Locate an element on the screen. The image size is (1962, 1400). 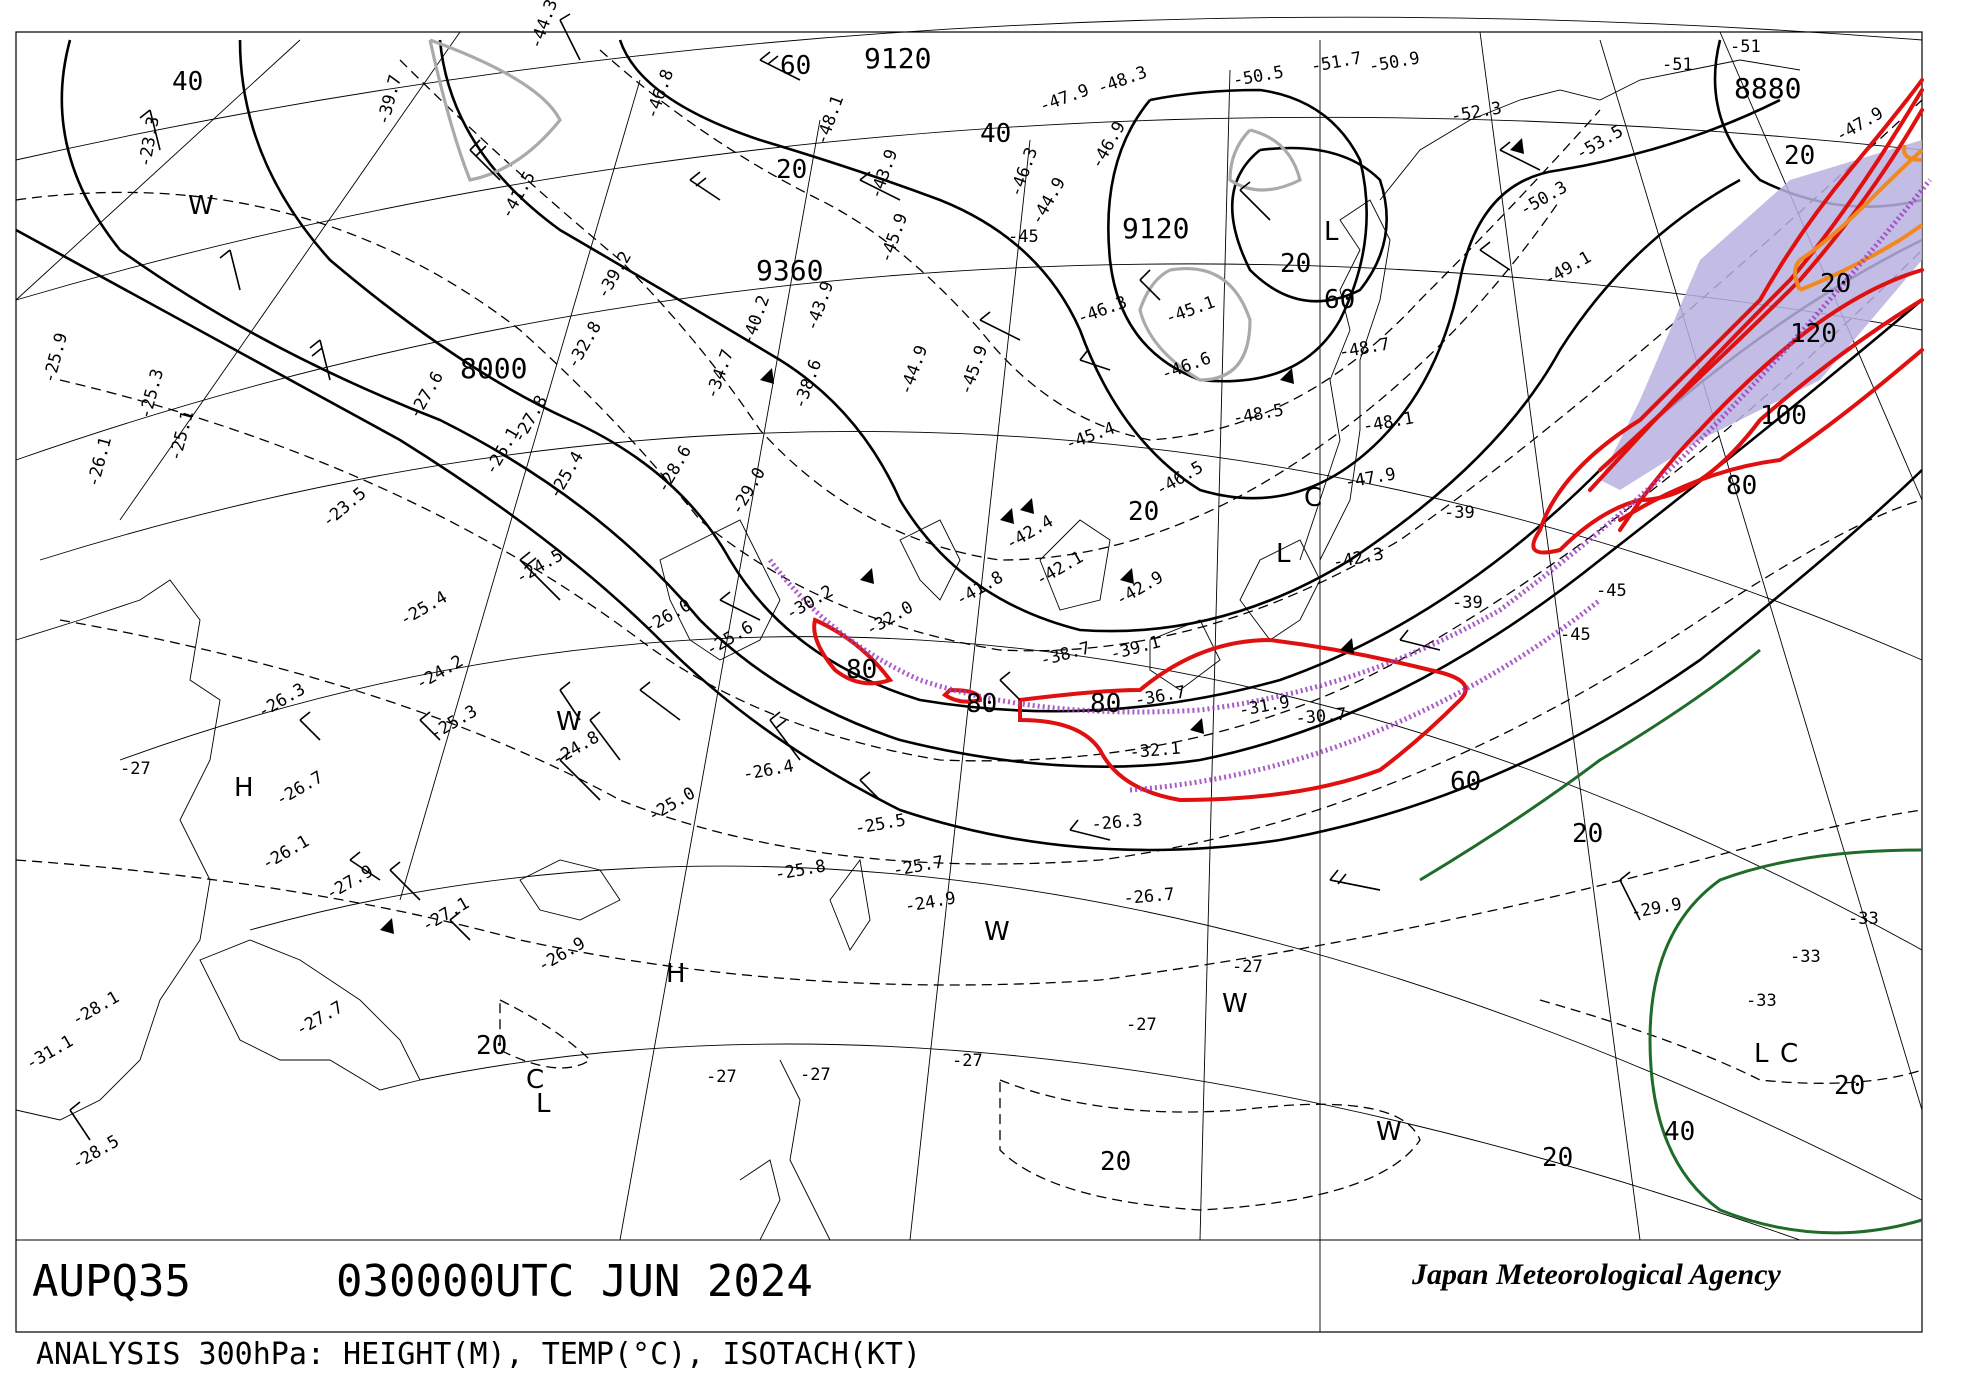
temp-label: -43.9 is located at coordinates (820, 306).